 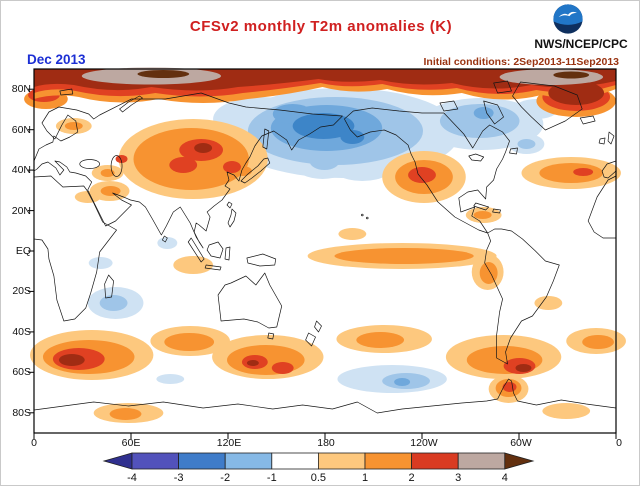 I want to click on lon-tick-label: 120W, so click(x=424, y=443).